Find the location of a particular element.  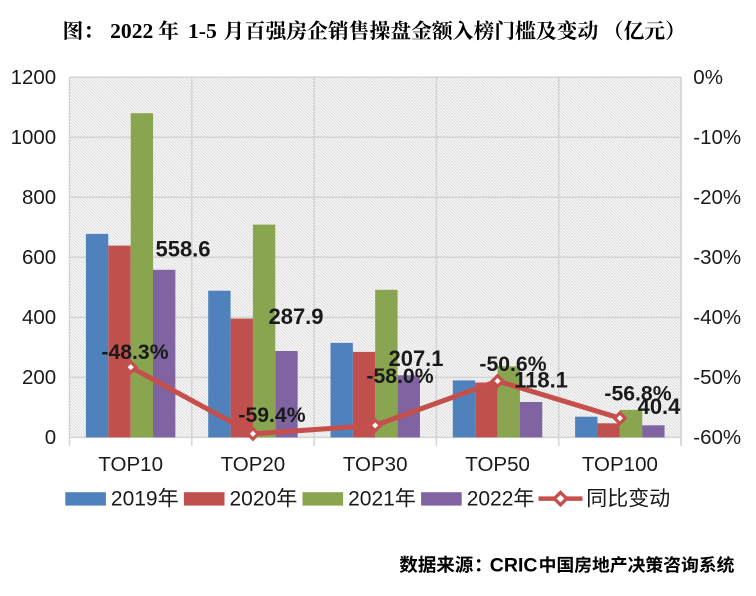

svg-text: -58.0% is located at coordinates (399, 376).